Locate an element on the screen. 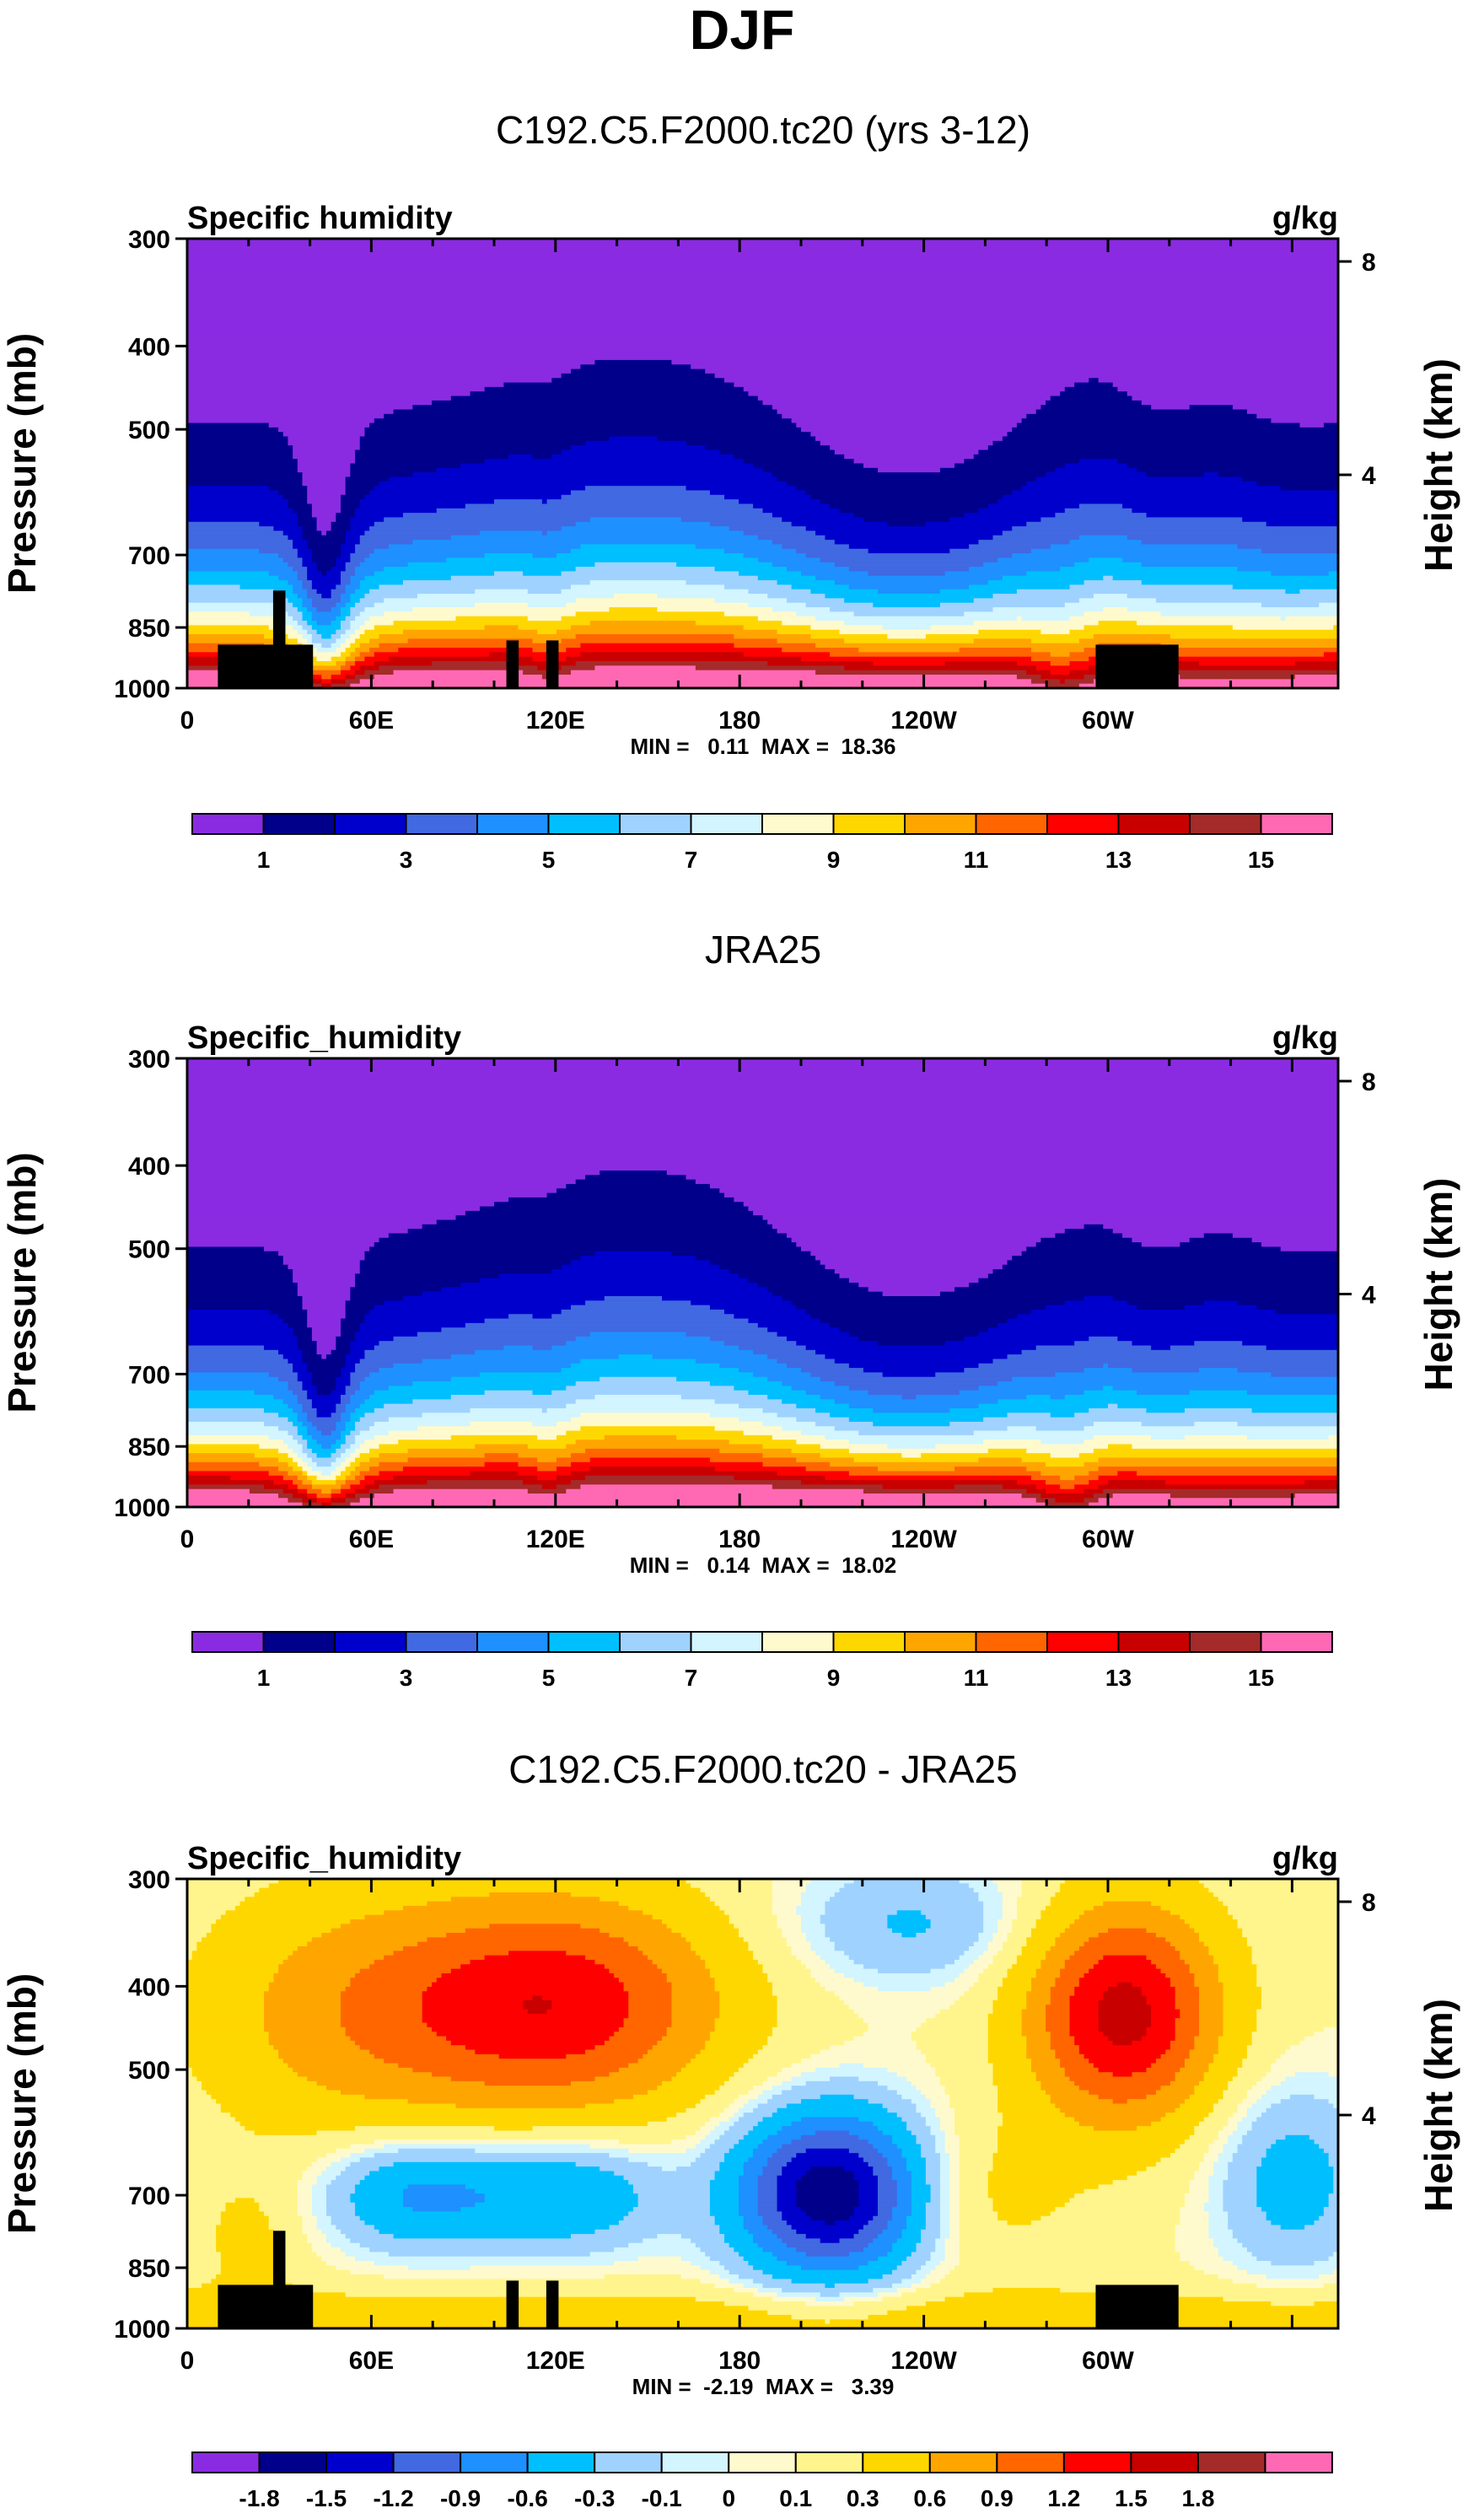 The image size is (1484, 2508). terrain-block is located at coordinates (512, 2304).